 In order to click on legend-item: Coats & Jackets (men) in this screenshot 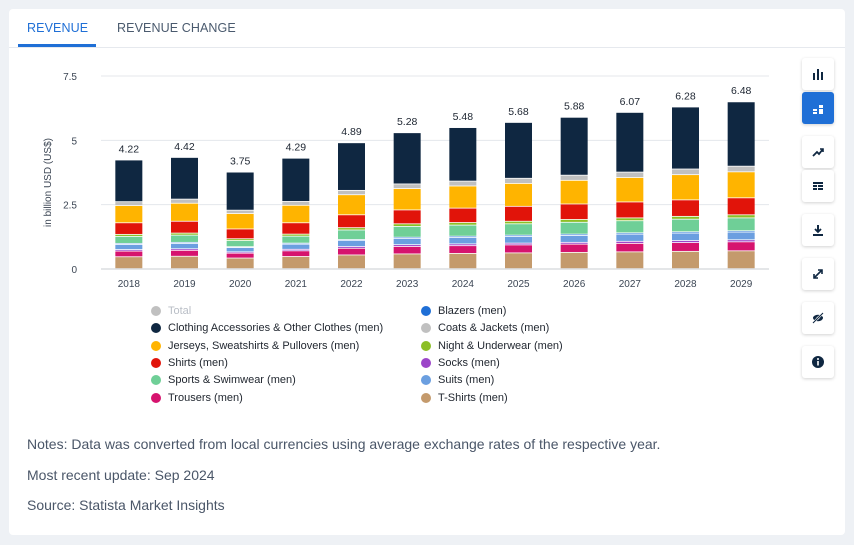, I will do `click(485, 328)`.